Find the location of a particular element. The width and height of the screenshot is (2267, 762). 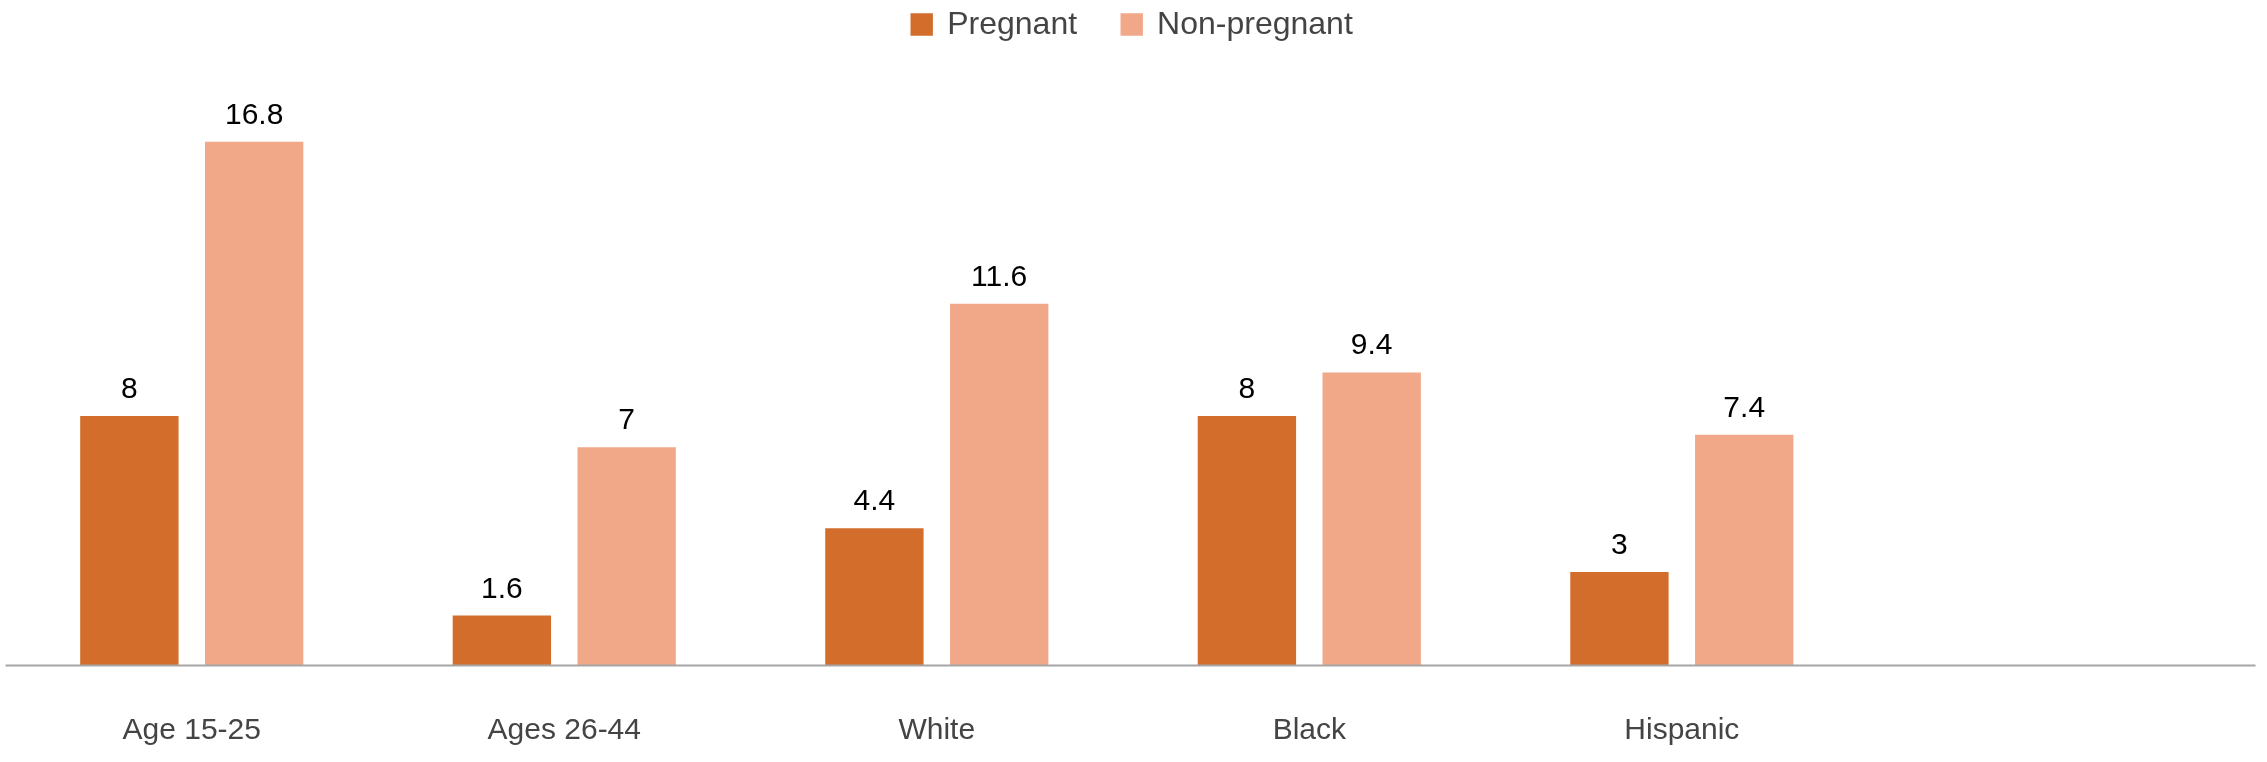

data-label: 7.4 is located at coordinates (1744, 406).